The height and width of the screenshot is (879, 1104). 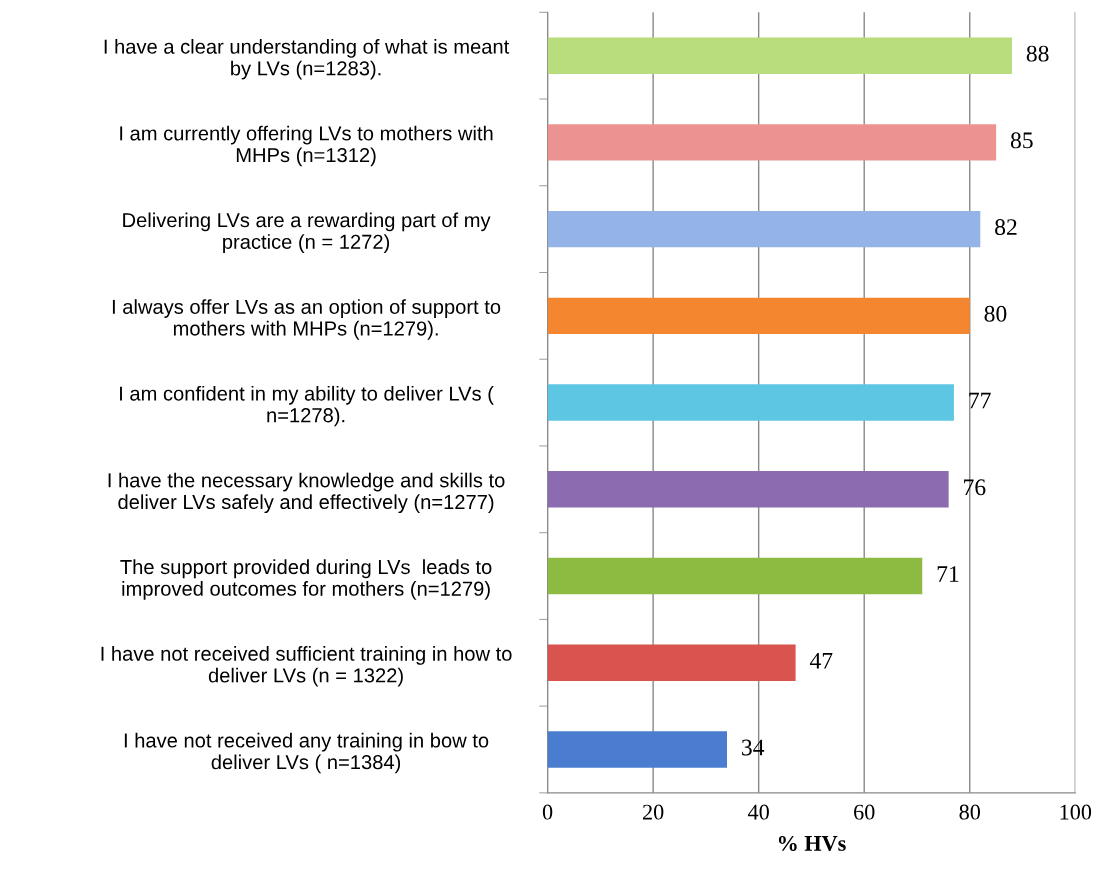 I want to click on data-label: 85, so click(x=1021, y=140).